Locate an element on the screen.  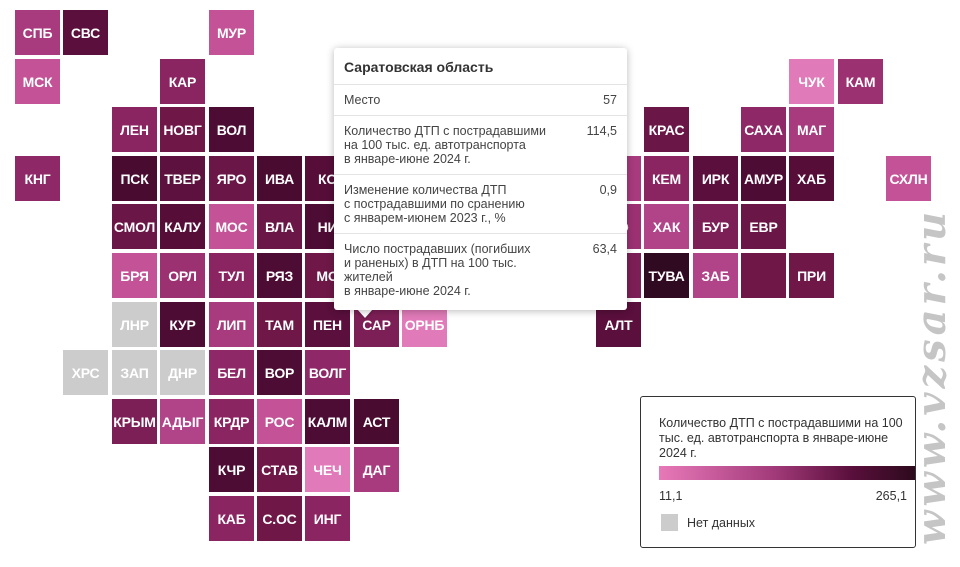
region-tile: ЧУК is located at coordinates (811, 81).